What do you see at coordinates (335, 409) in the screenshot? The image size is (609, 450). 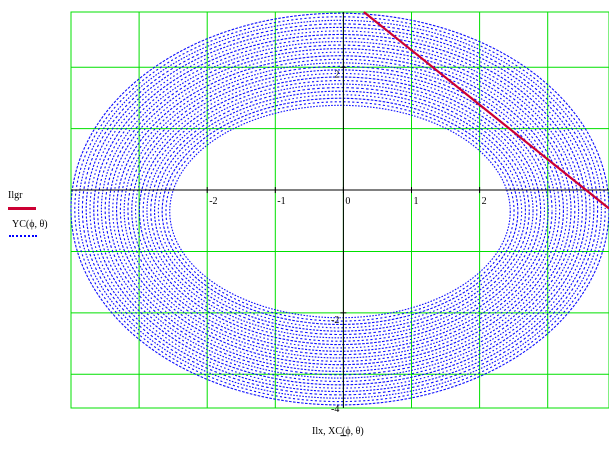 I see `y-tick-label: -4` at bounding box center [335, 409].